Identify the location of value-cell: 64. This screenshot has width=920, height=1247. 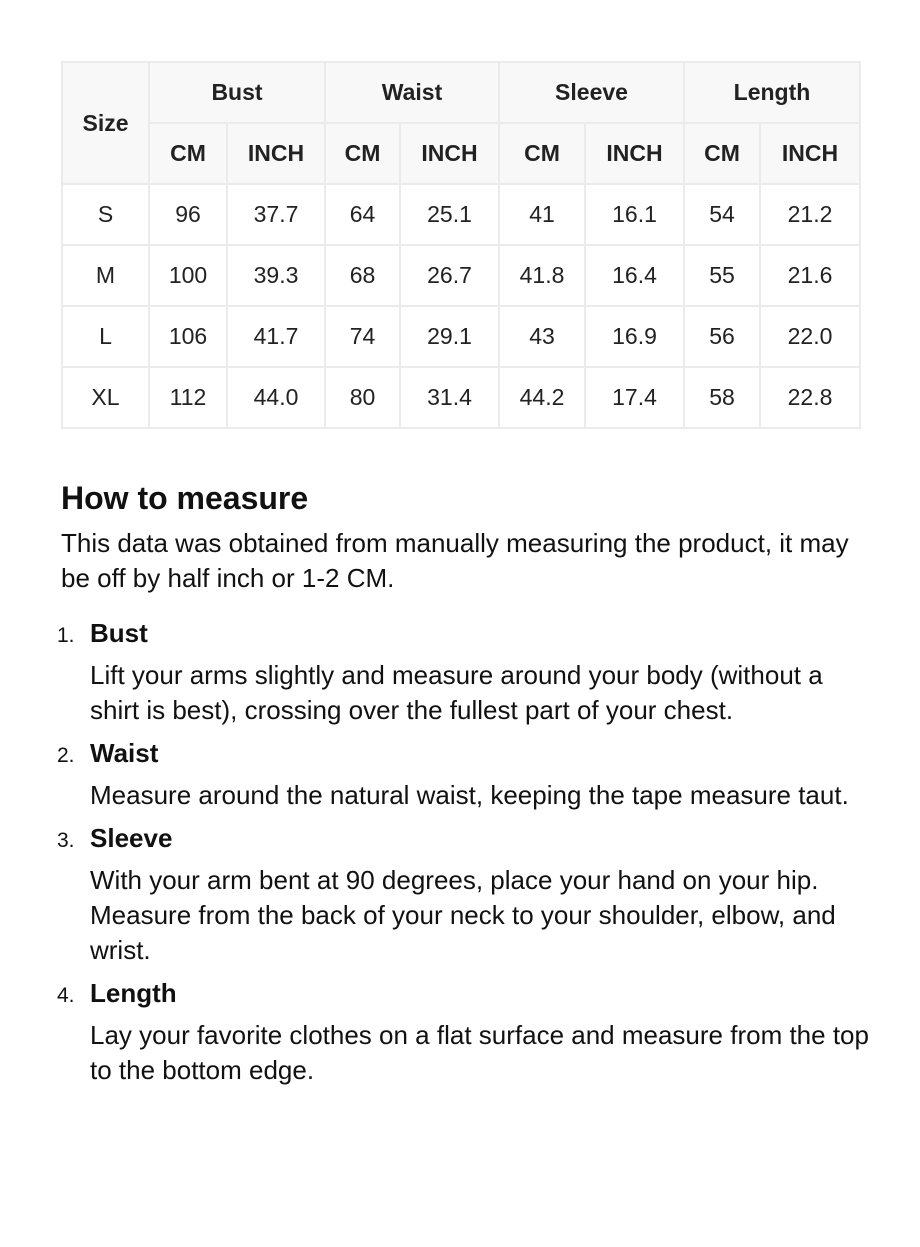
(362, 214).